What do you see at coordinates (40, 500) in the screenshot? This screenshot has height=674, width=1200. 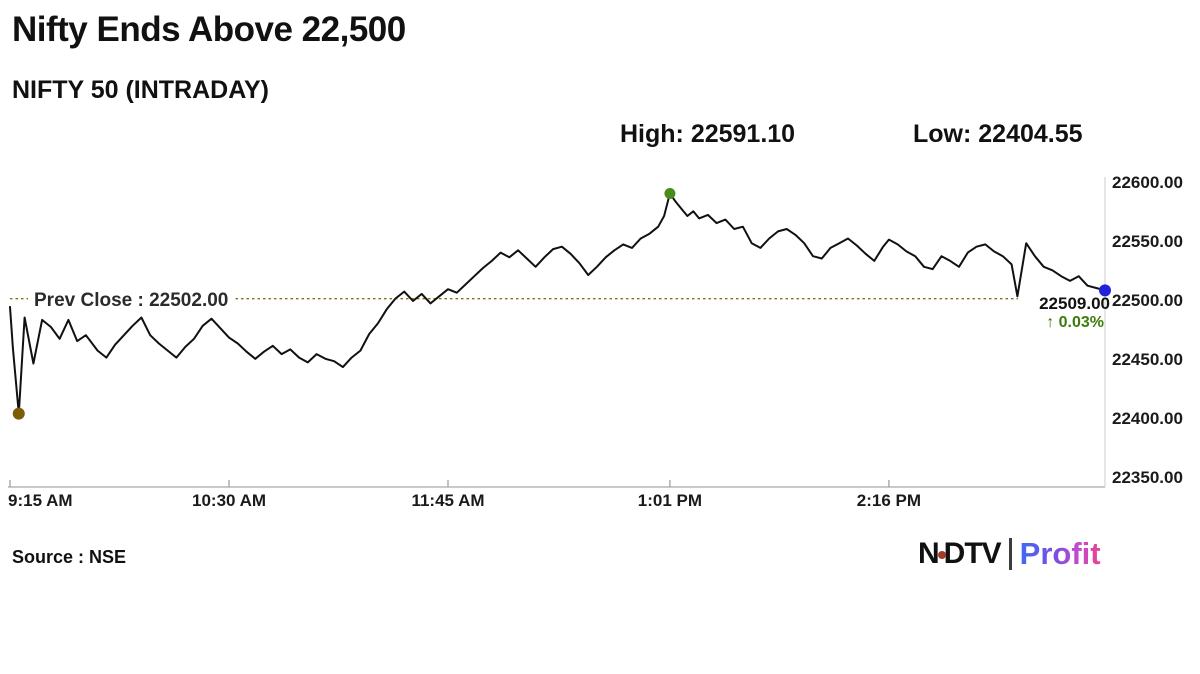 I see `x-axis-label: 9:15 AM` at bounding box center [40, 500].